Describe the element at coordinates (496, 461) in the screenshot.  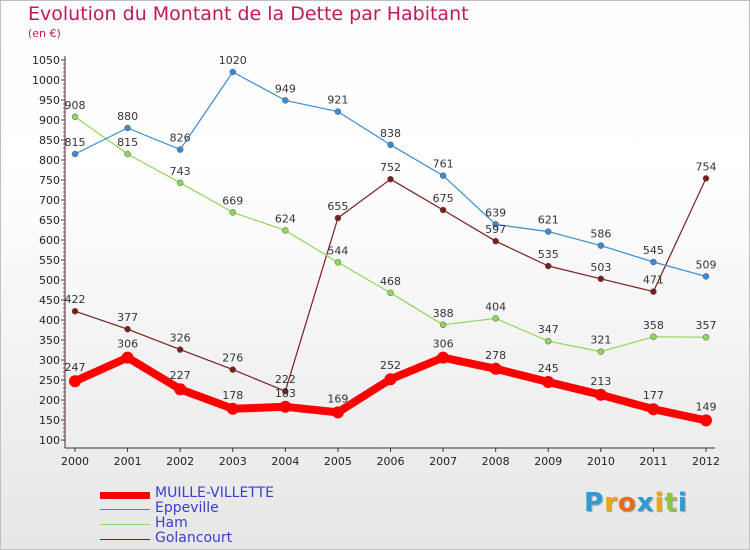
I see `x-tick-label: 2008` at that location.